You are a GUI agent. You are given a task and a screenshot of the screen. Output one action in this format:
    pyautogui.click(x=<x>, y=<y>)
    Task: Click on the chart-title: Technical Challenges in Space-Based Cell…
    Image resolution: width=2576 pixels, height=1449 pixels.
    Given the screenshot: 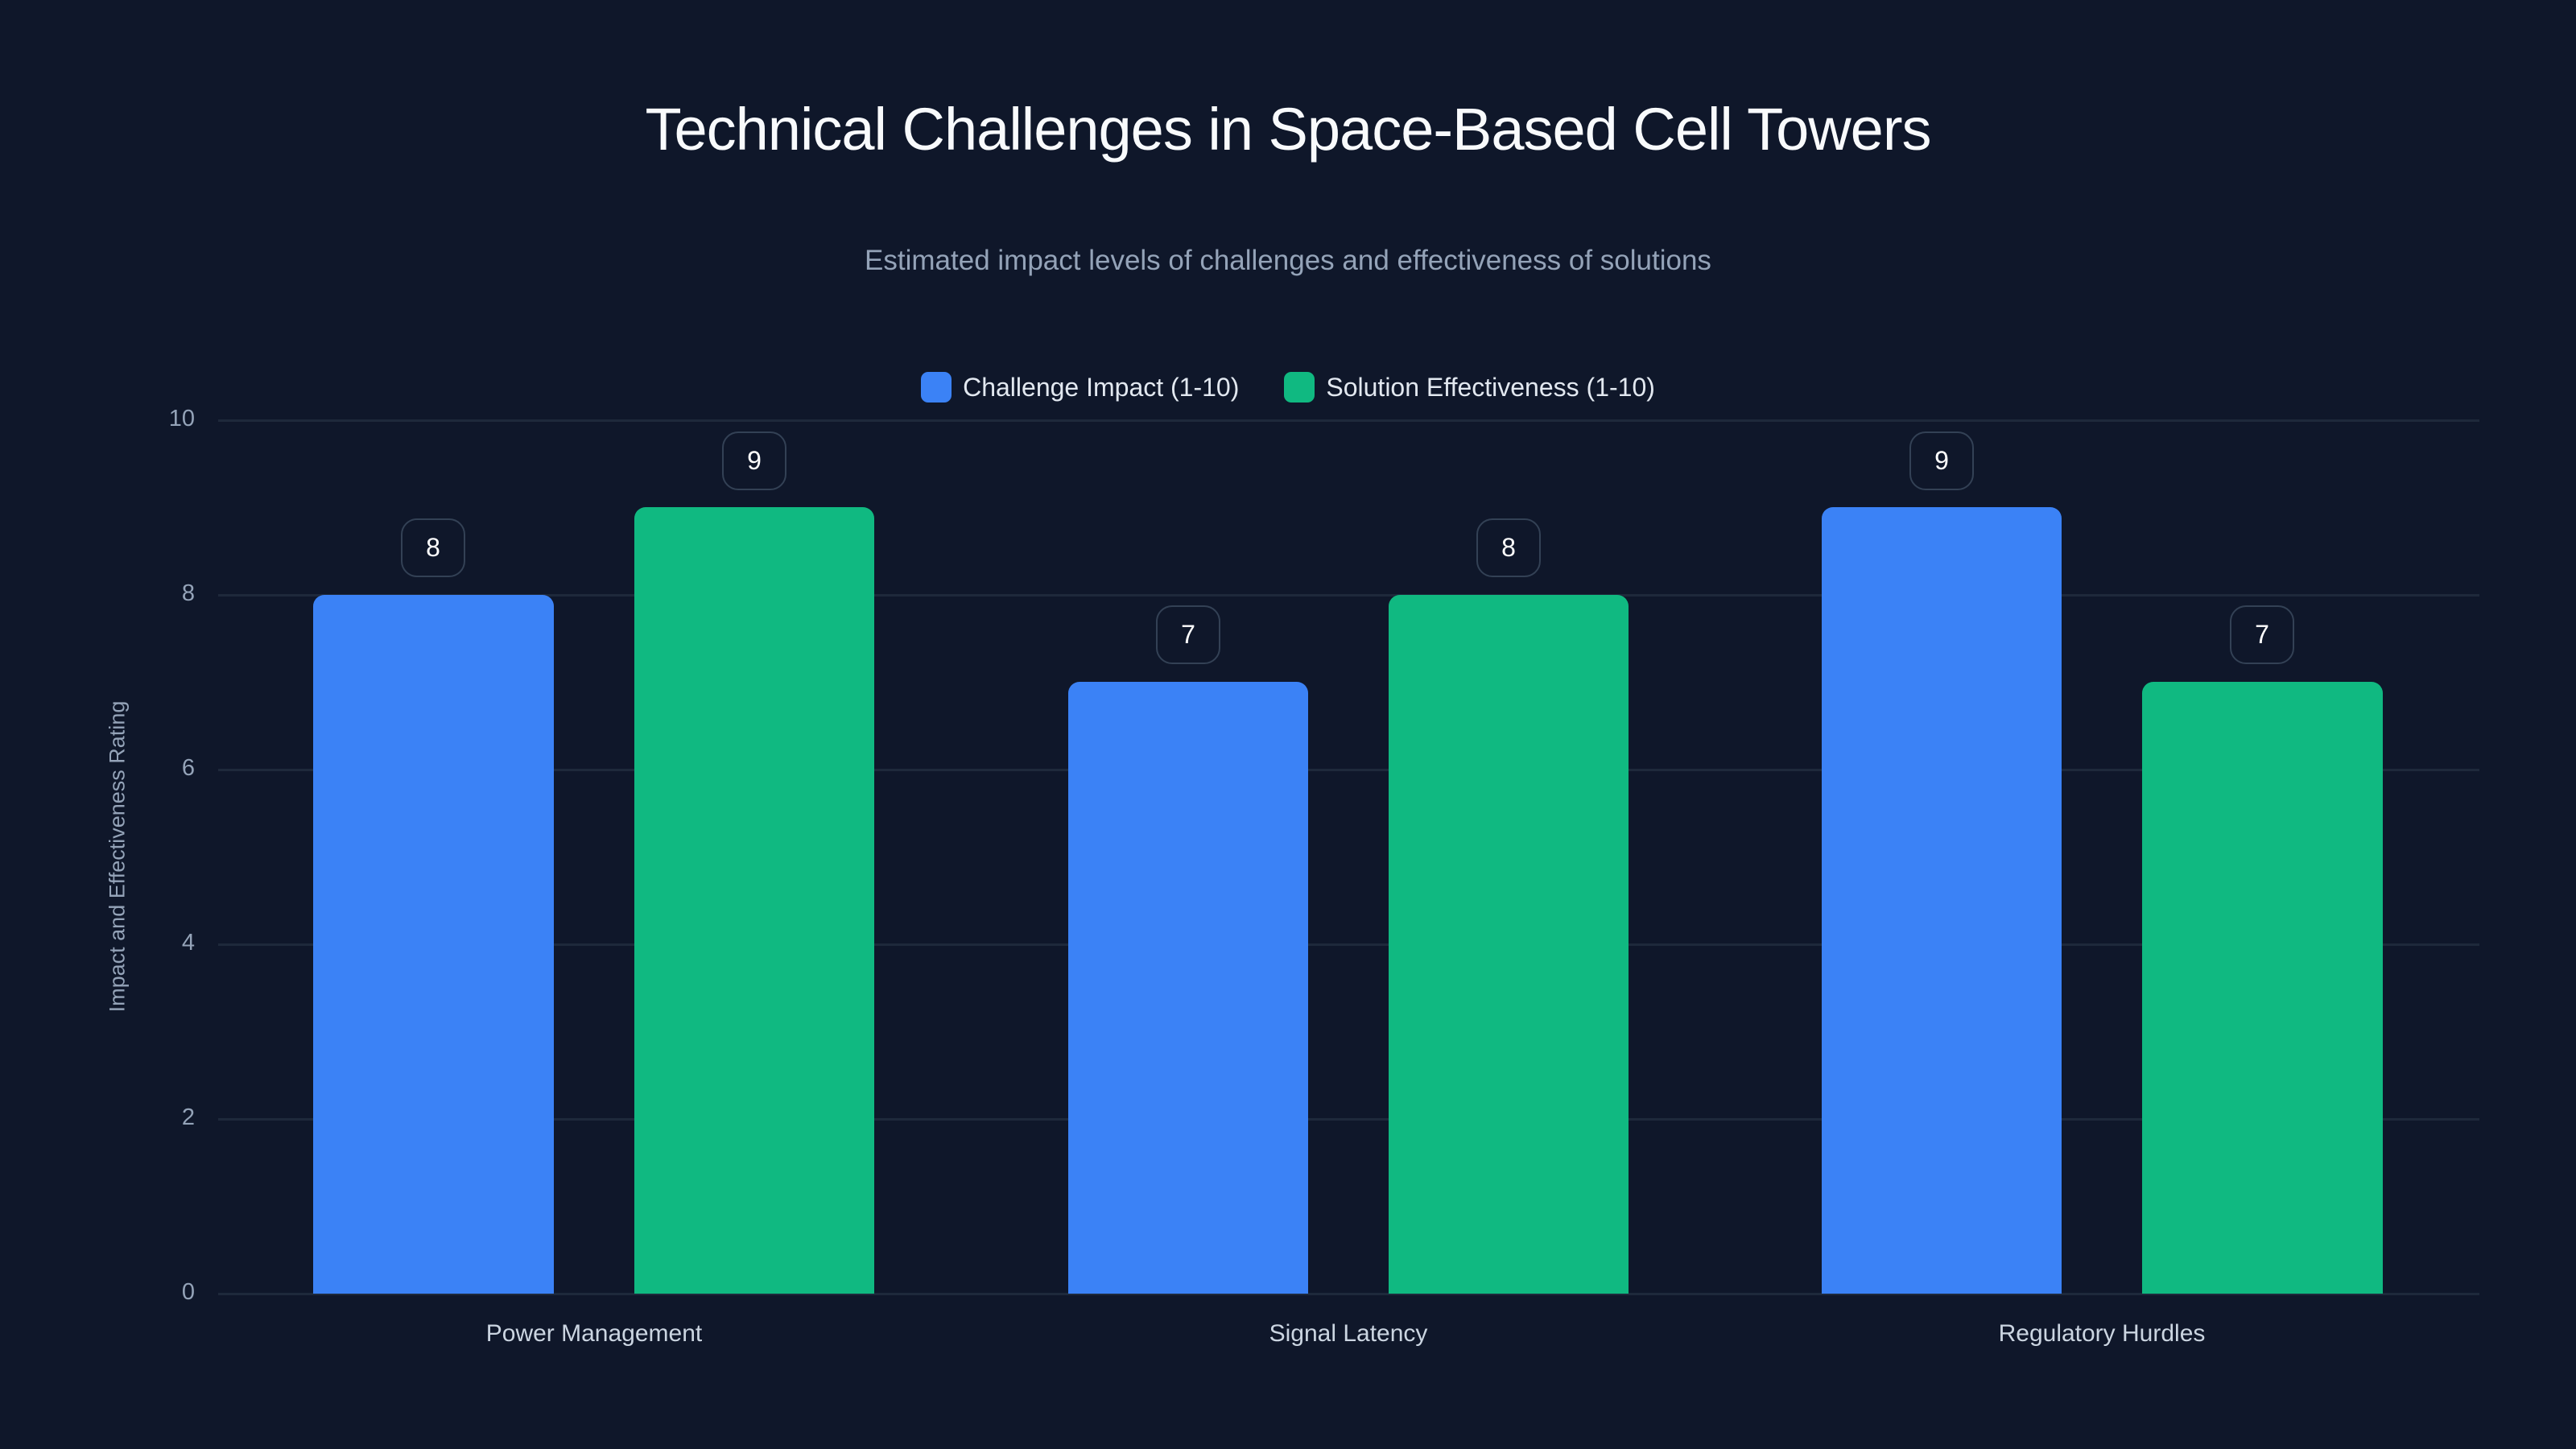 What is the action you would take?
    pyautogui.click(x=1288, y=129)
    